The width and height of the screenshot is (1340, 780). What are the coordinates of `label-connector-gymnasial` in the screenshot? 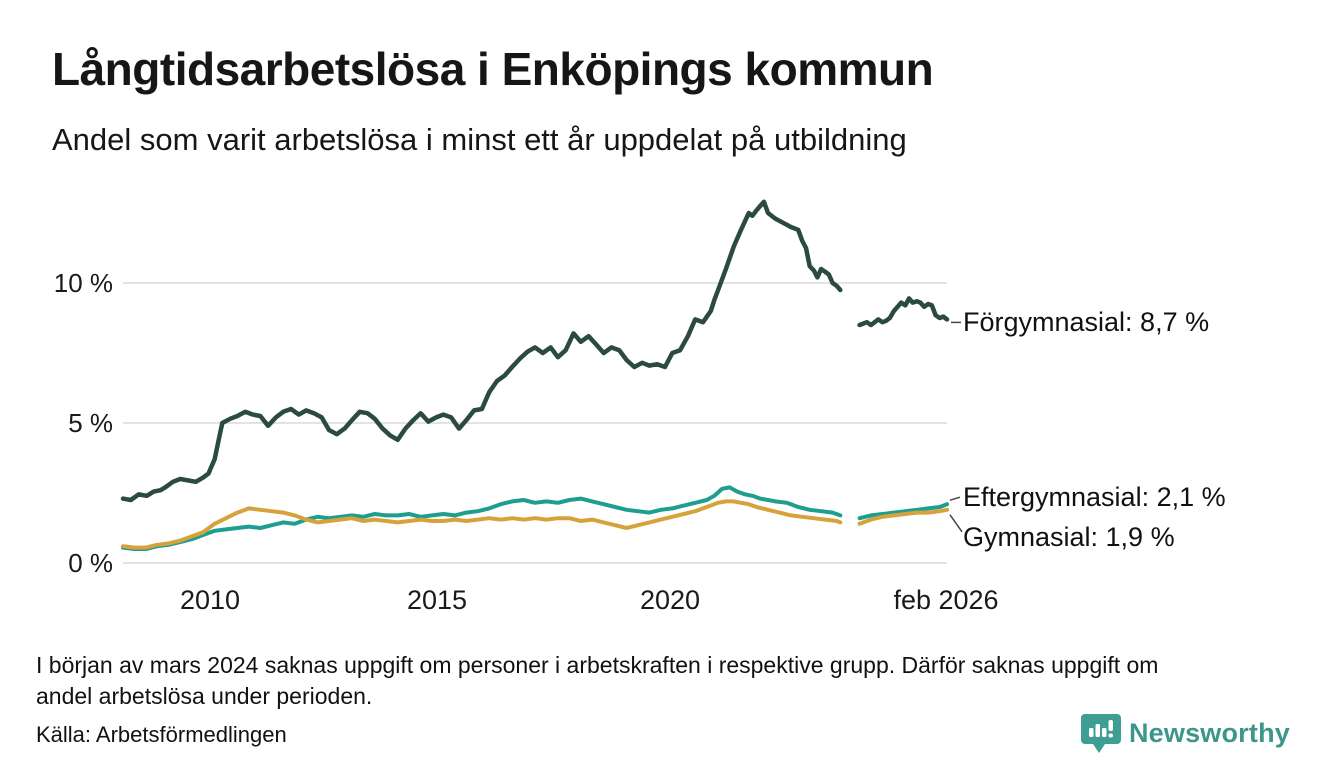 It's located at (956, 523).